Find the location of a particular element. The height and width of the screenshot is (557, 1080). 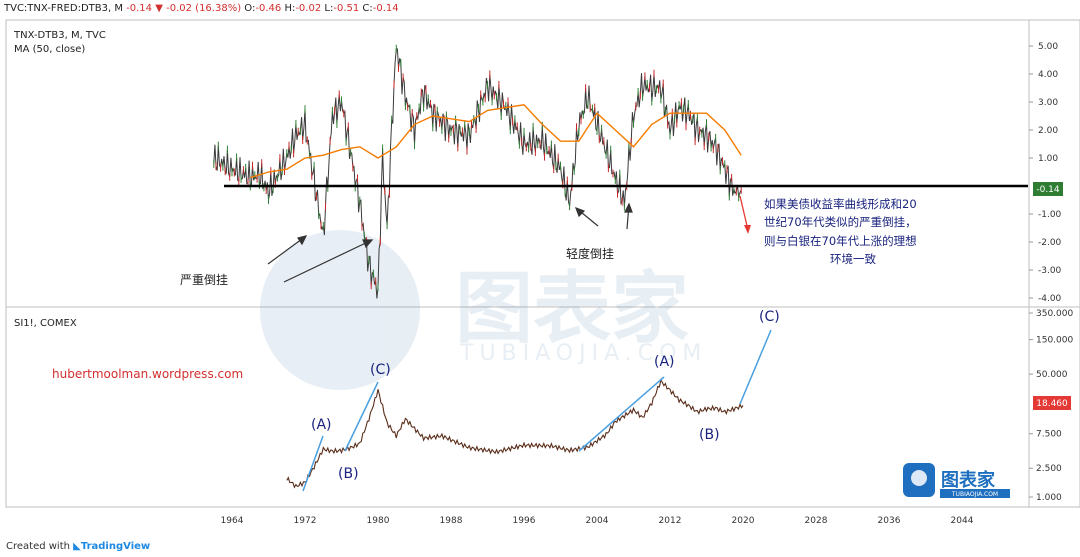

top-ma-series is located at coordinates (496, 141).